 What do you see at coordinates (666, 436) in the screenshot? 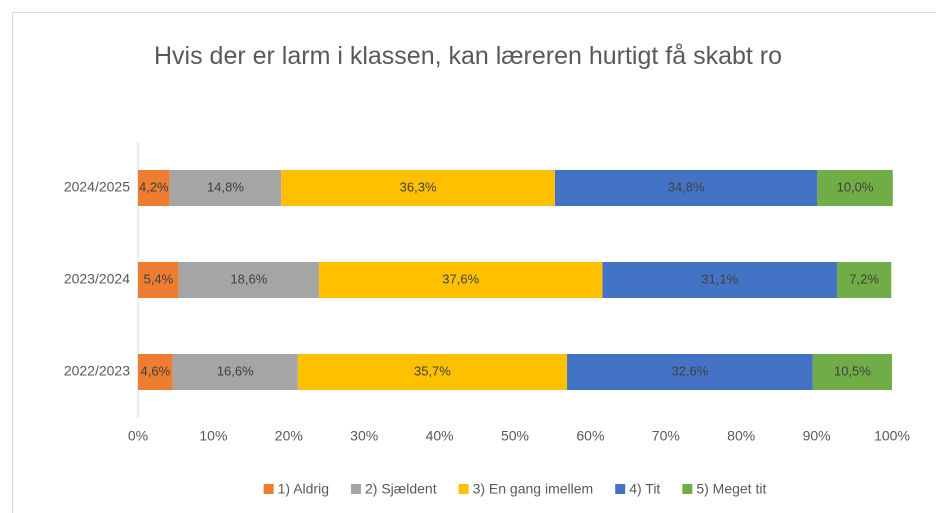
I see `x-tick-label: 70%` at bounding box center [666, 436].